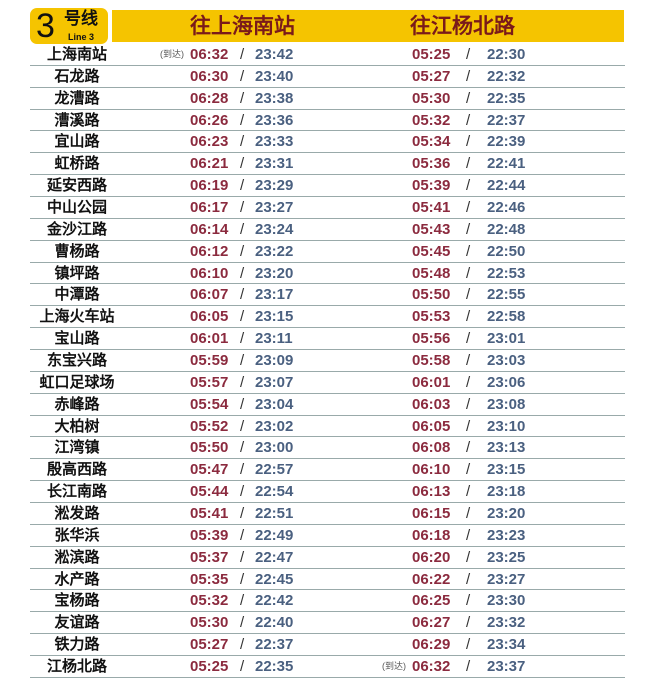 The height and width of the screenshot is (688, 650). I want to click on table-row: 宜山路 06:23 / 23:33 05:34 / 22:39, so click(327, 142).